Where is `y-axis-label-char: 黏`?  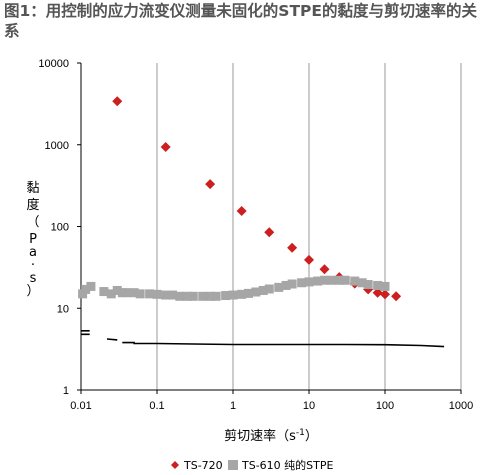 y-axis-label-char: 黏 is located at coordinates (32, 188).